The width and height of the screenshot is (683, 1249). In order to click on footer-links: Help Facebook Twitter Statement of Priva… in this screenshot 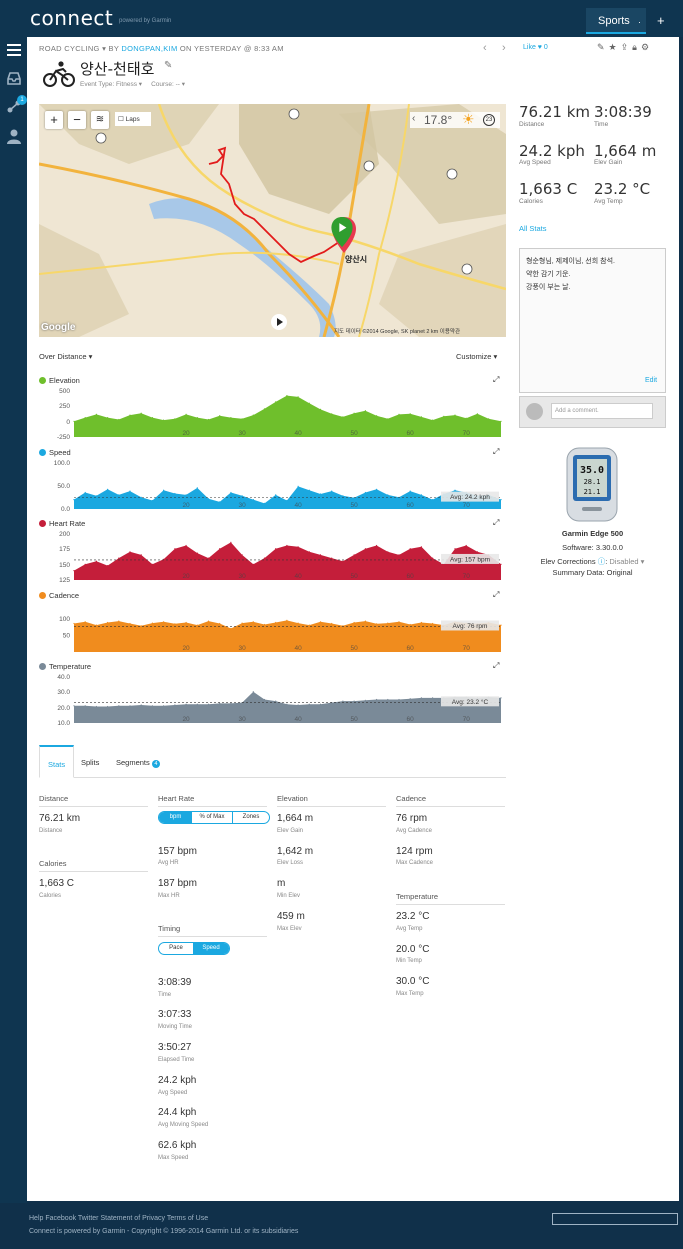, I will do `click(119, 1218)`.